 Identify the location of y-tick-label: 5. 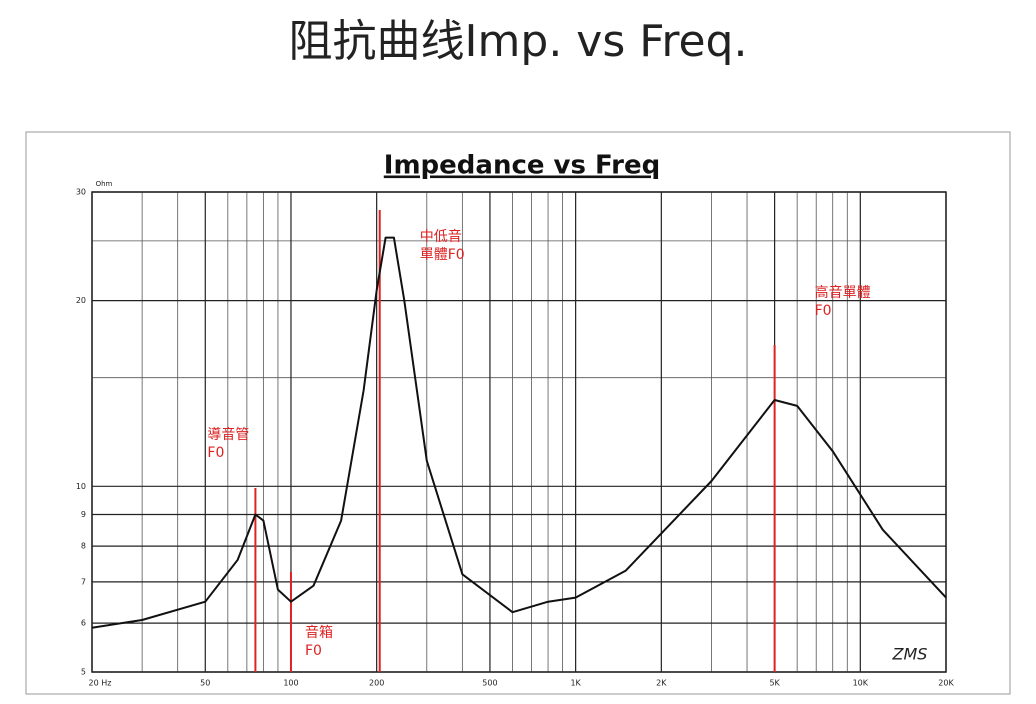
(83, 672).